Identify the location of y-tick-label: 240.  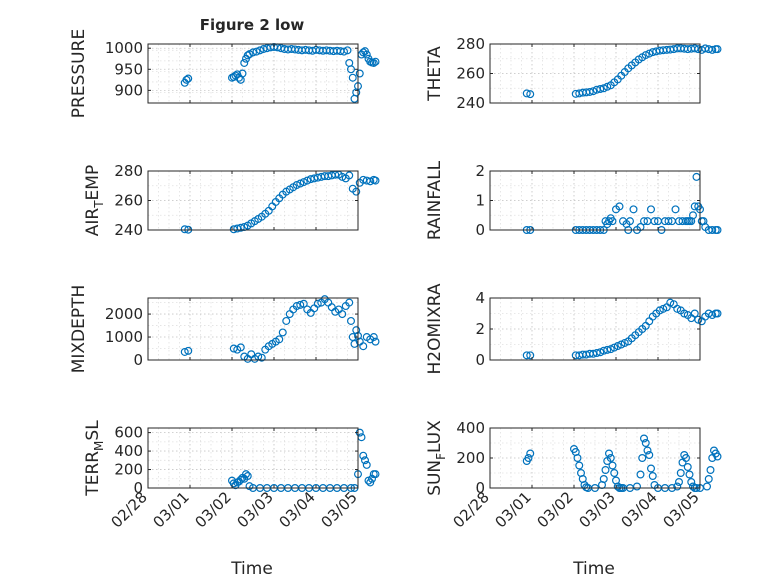
(128, 230).